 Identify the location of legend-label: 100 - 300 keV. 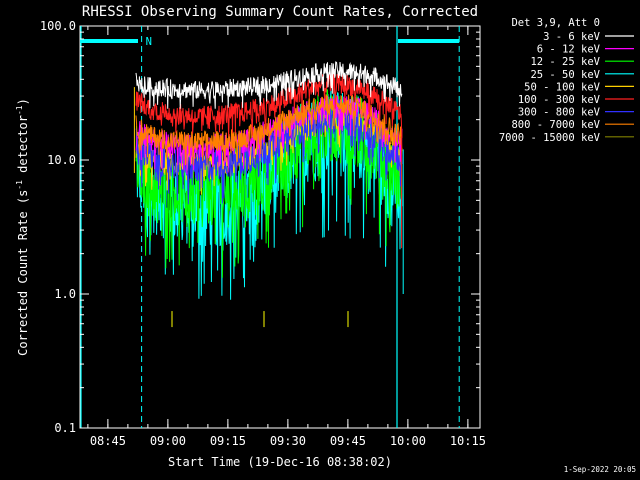
(559, 100).